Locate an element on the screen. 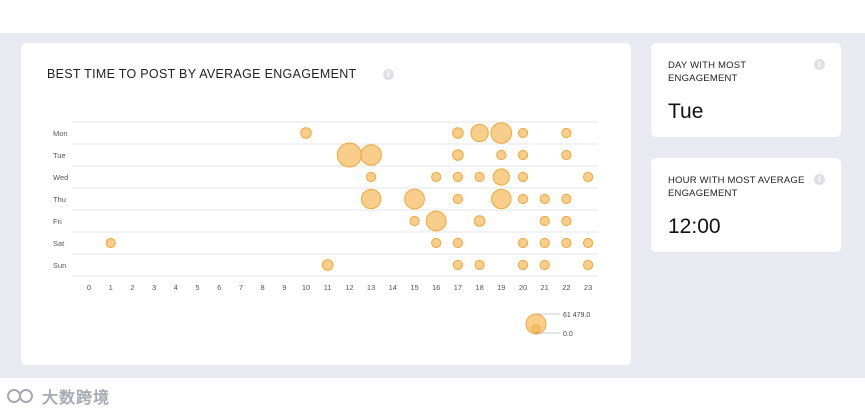  x-tick-label: 20 is located at coordinates (523, 287).